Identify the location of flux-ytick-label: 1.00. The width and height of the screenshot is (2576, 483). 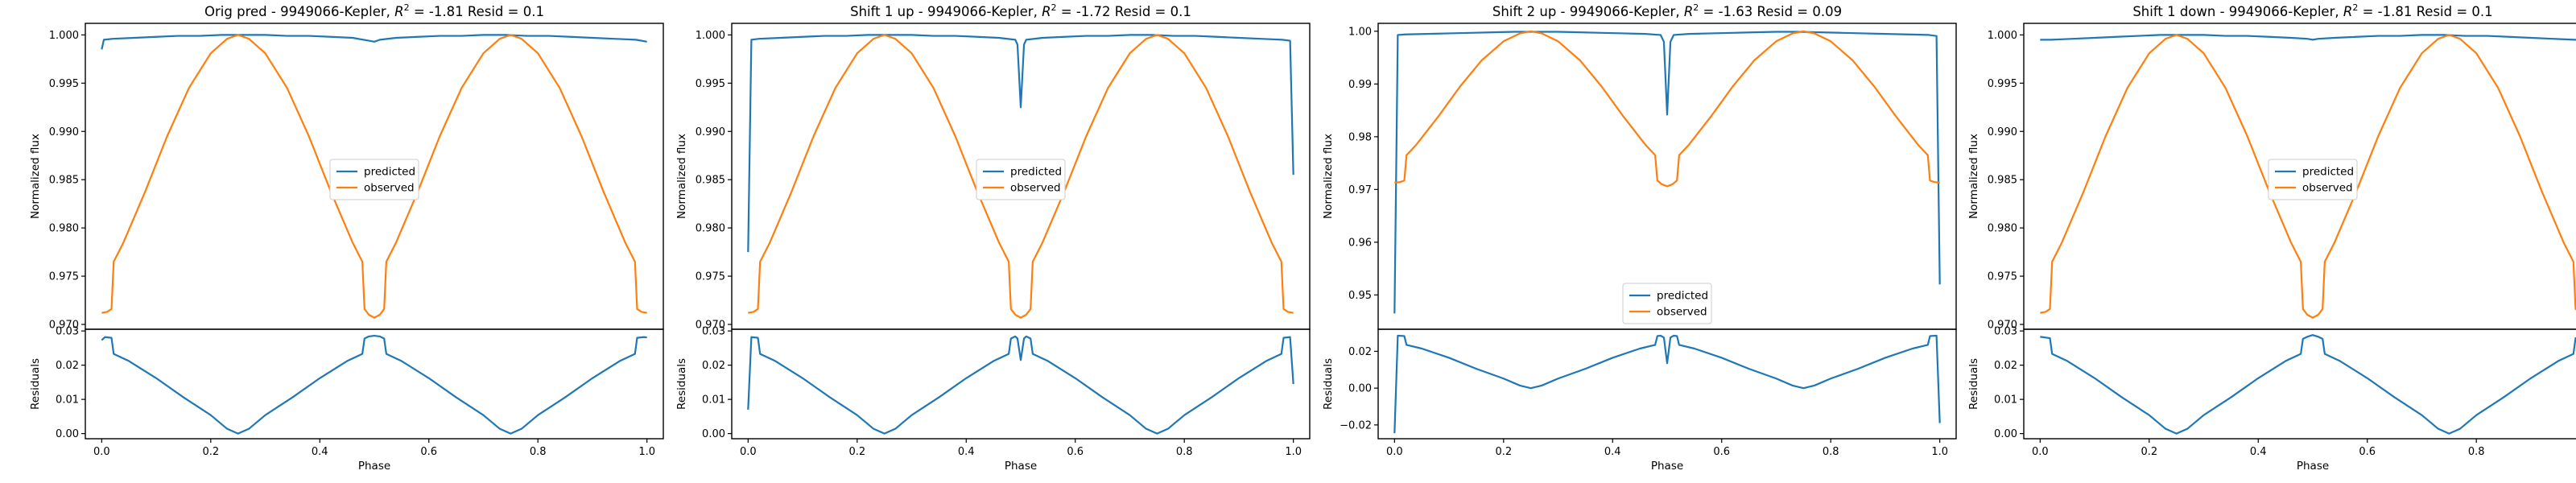
(1360, 32).